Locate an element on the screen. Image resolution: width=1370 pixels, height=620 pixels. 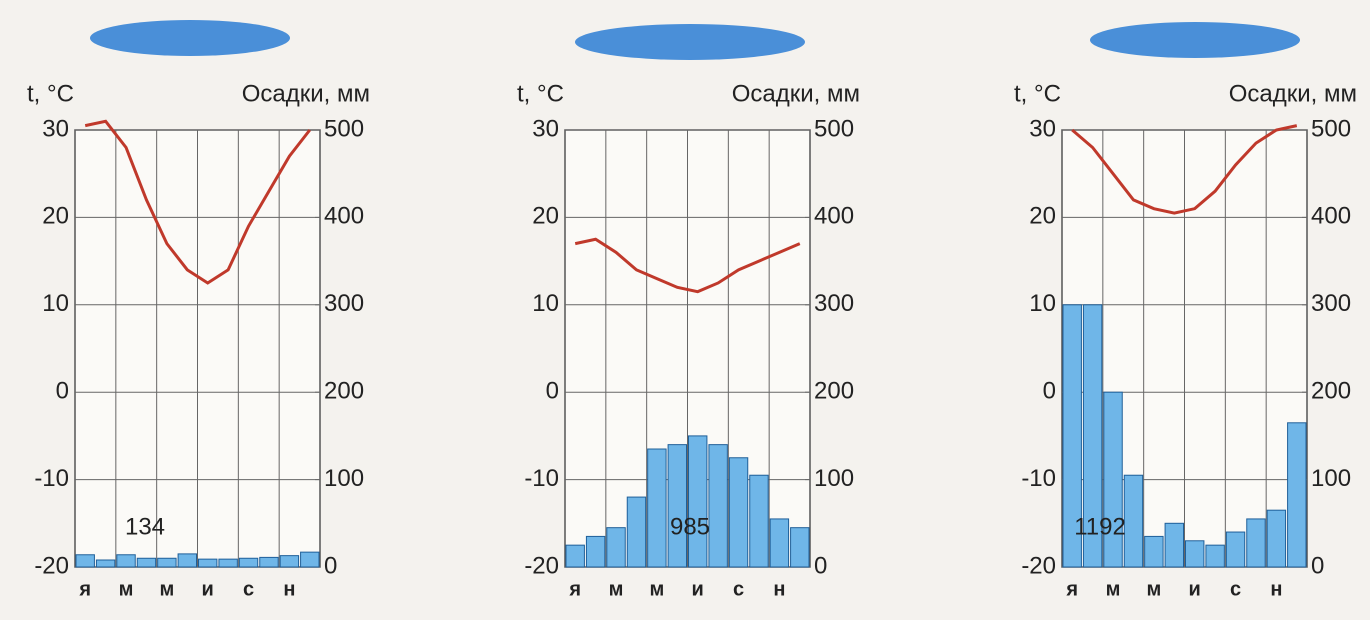
annotation: 134 is located at coordinates (145, 526).